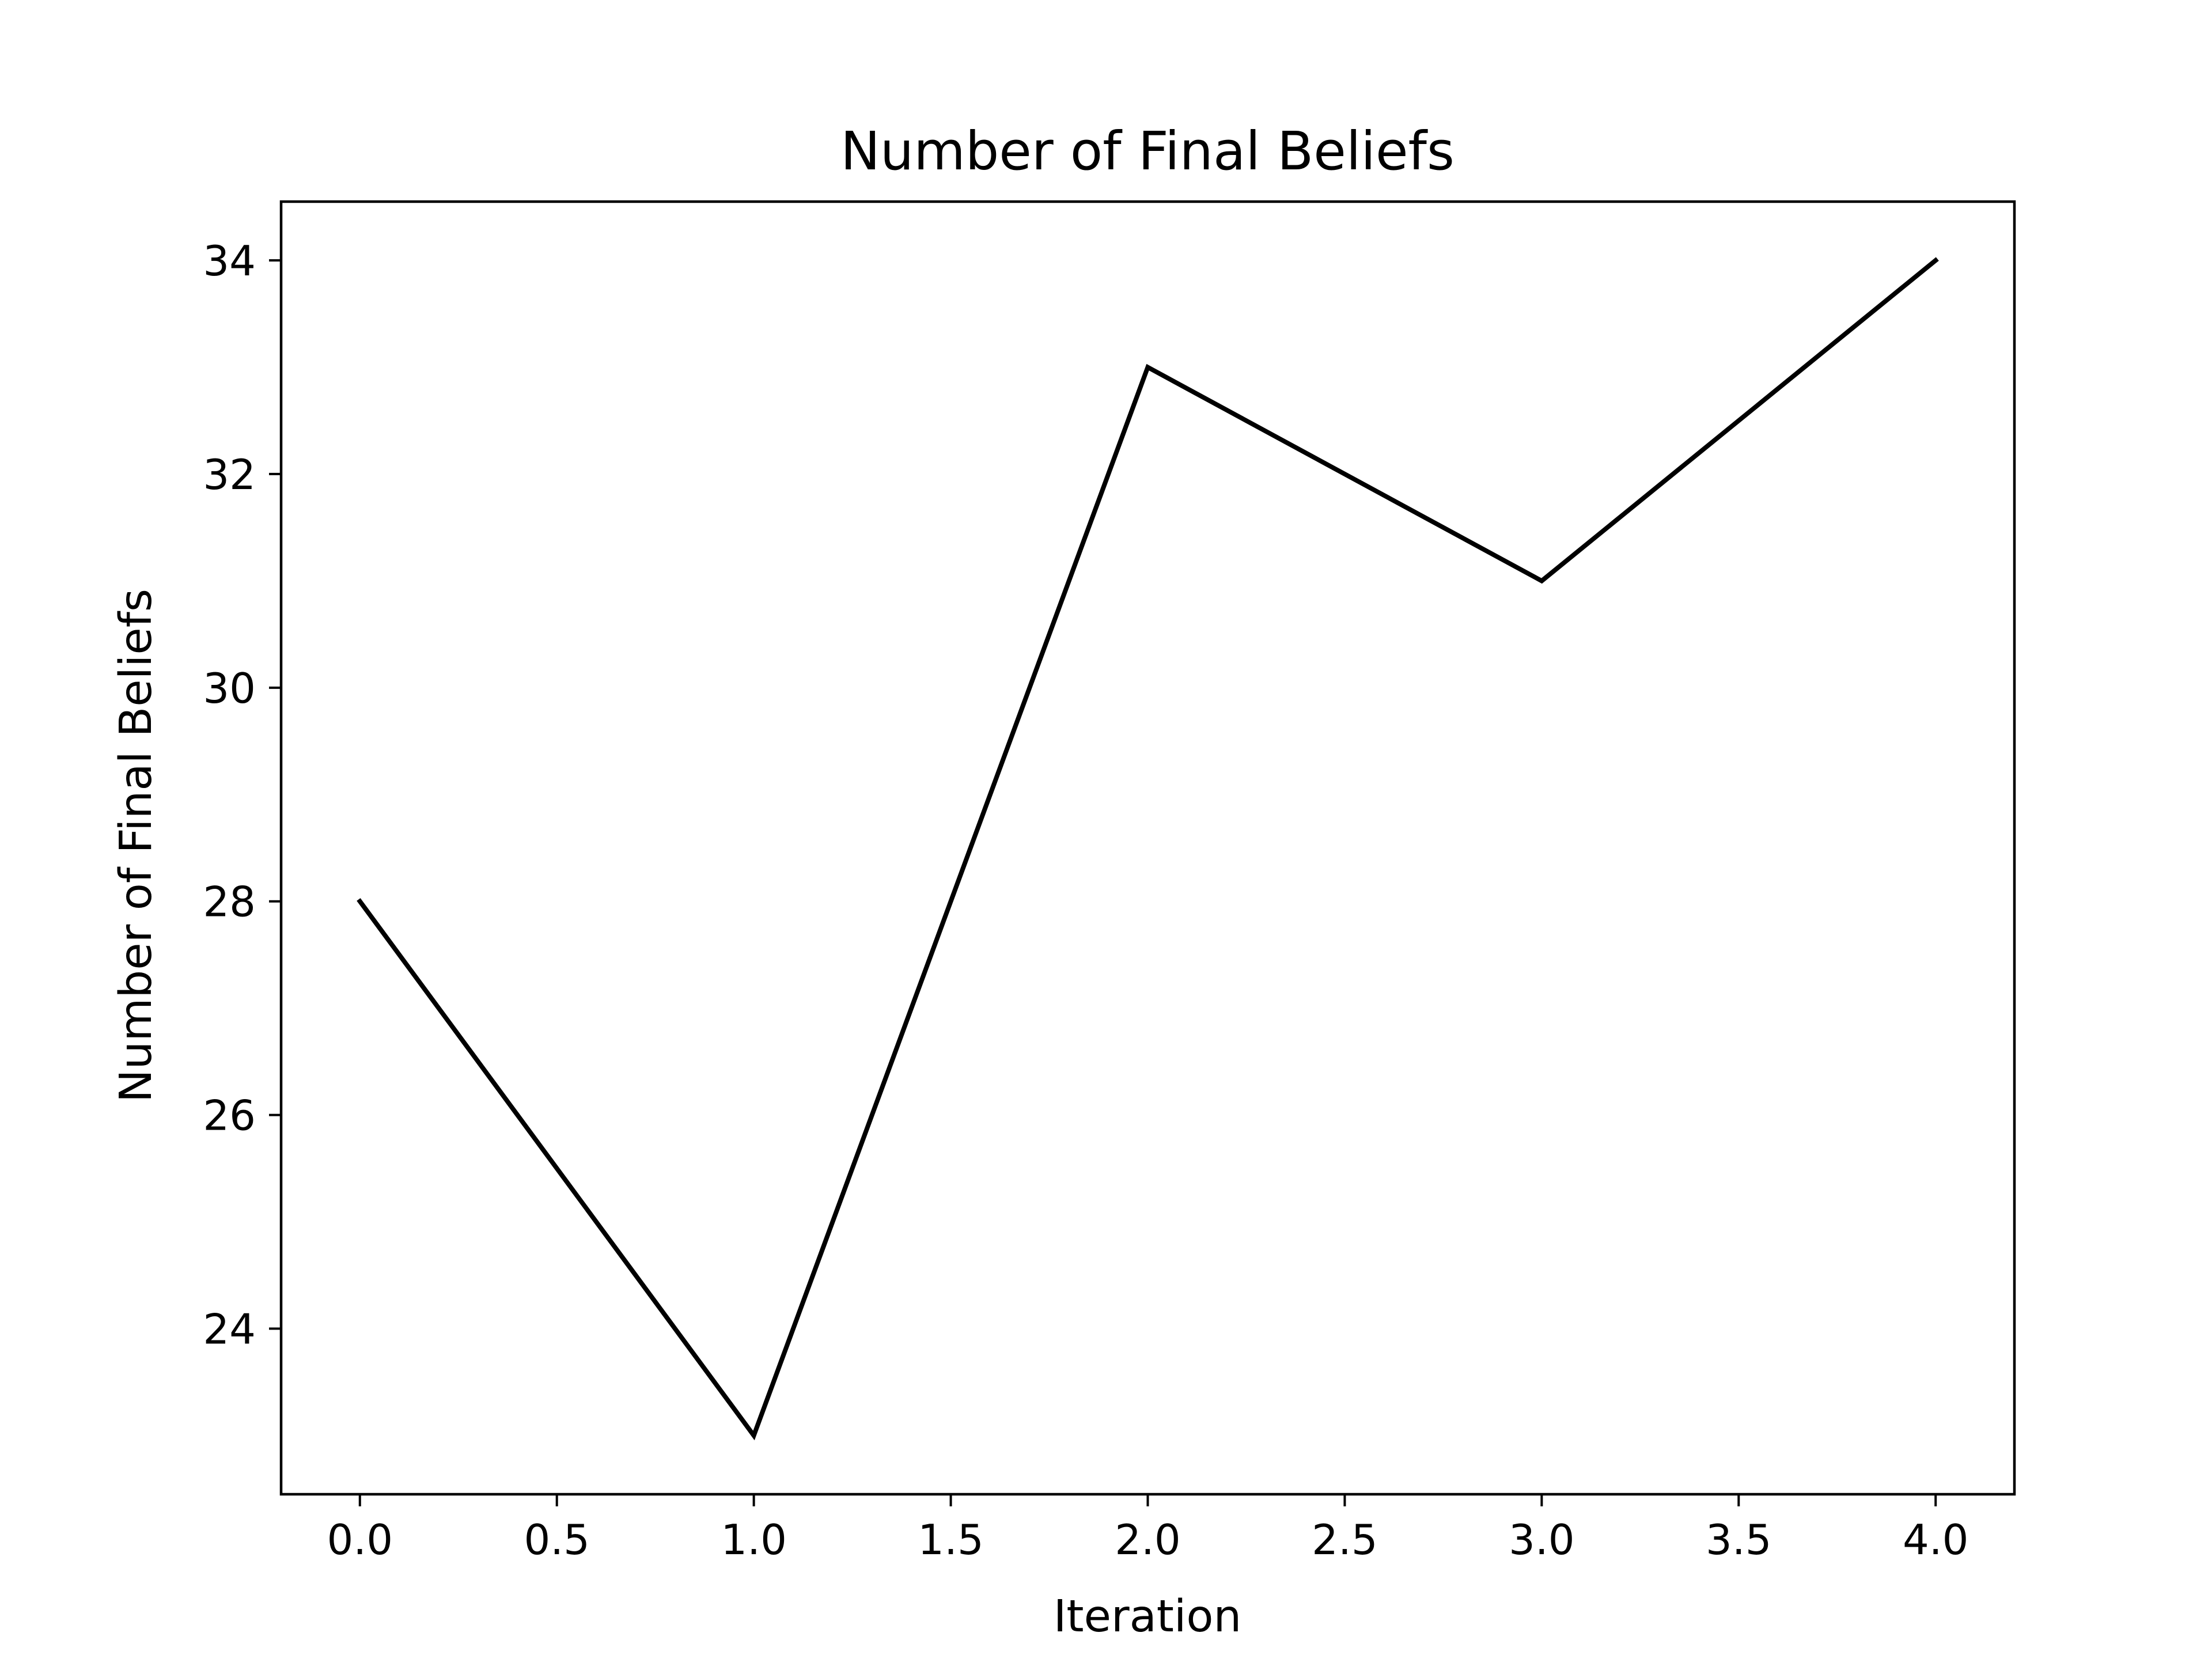 This screenshot has height=1659, width=2212. I want to click on x-tick-label: 2.5, so click(1345, 1540).